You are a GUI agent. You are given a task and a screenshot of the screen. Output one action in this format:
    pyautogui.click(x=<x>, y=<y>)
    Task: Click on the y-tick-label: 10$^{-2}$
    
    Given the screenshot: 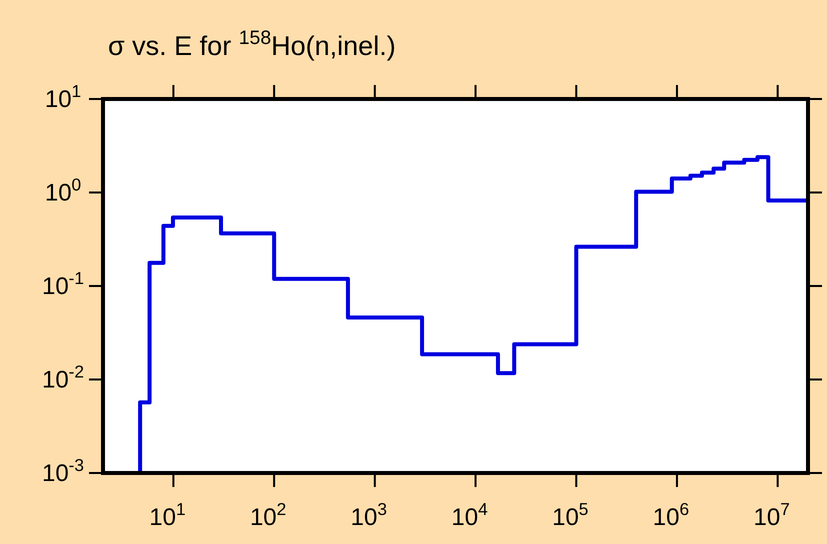 What is the action you would take?
    pyautogui.click(x=63, y=378)
    